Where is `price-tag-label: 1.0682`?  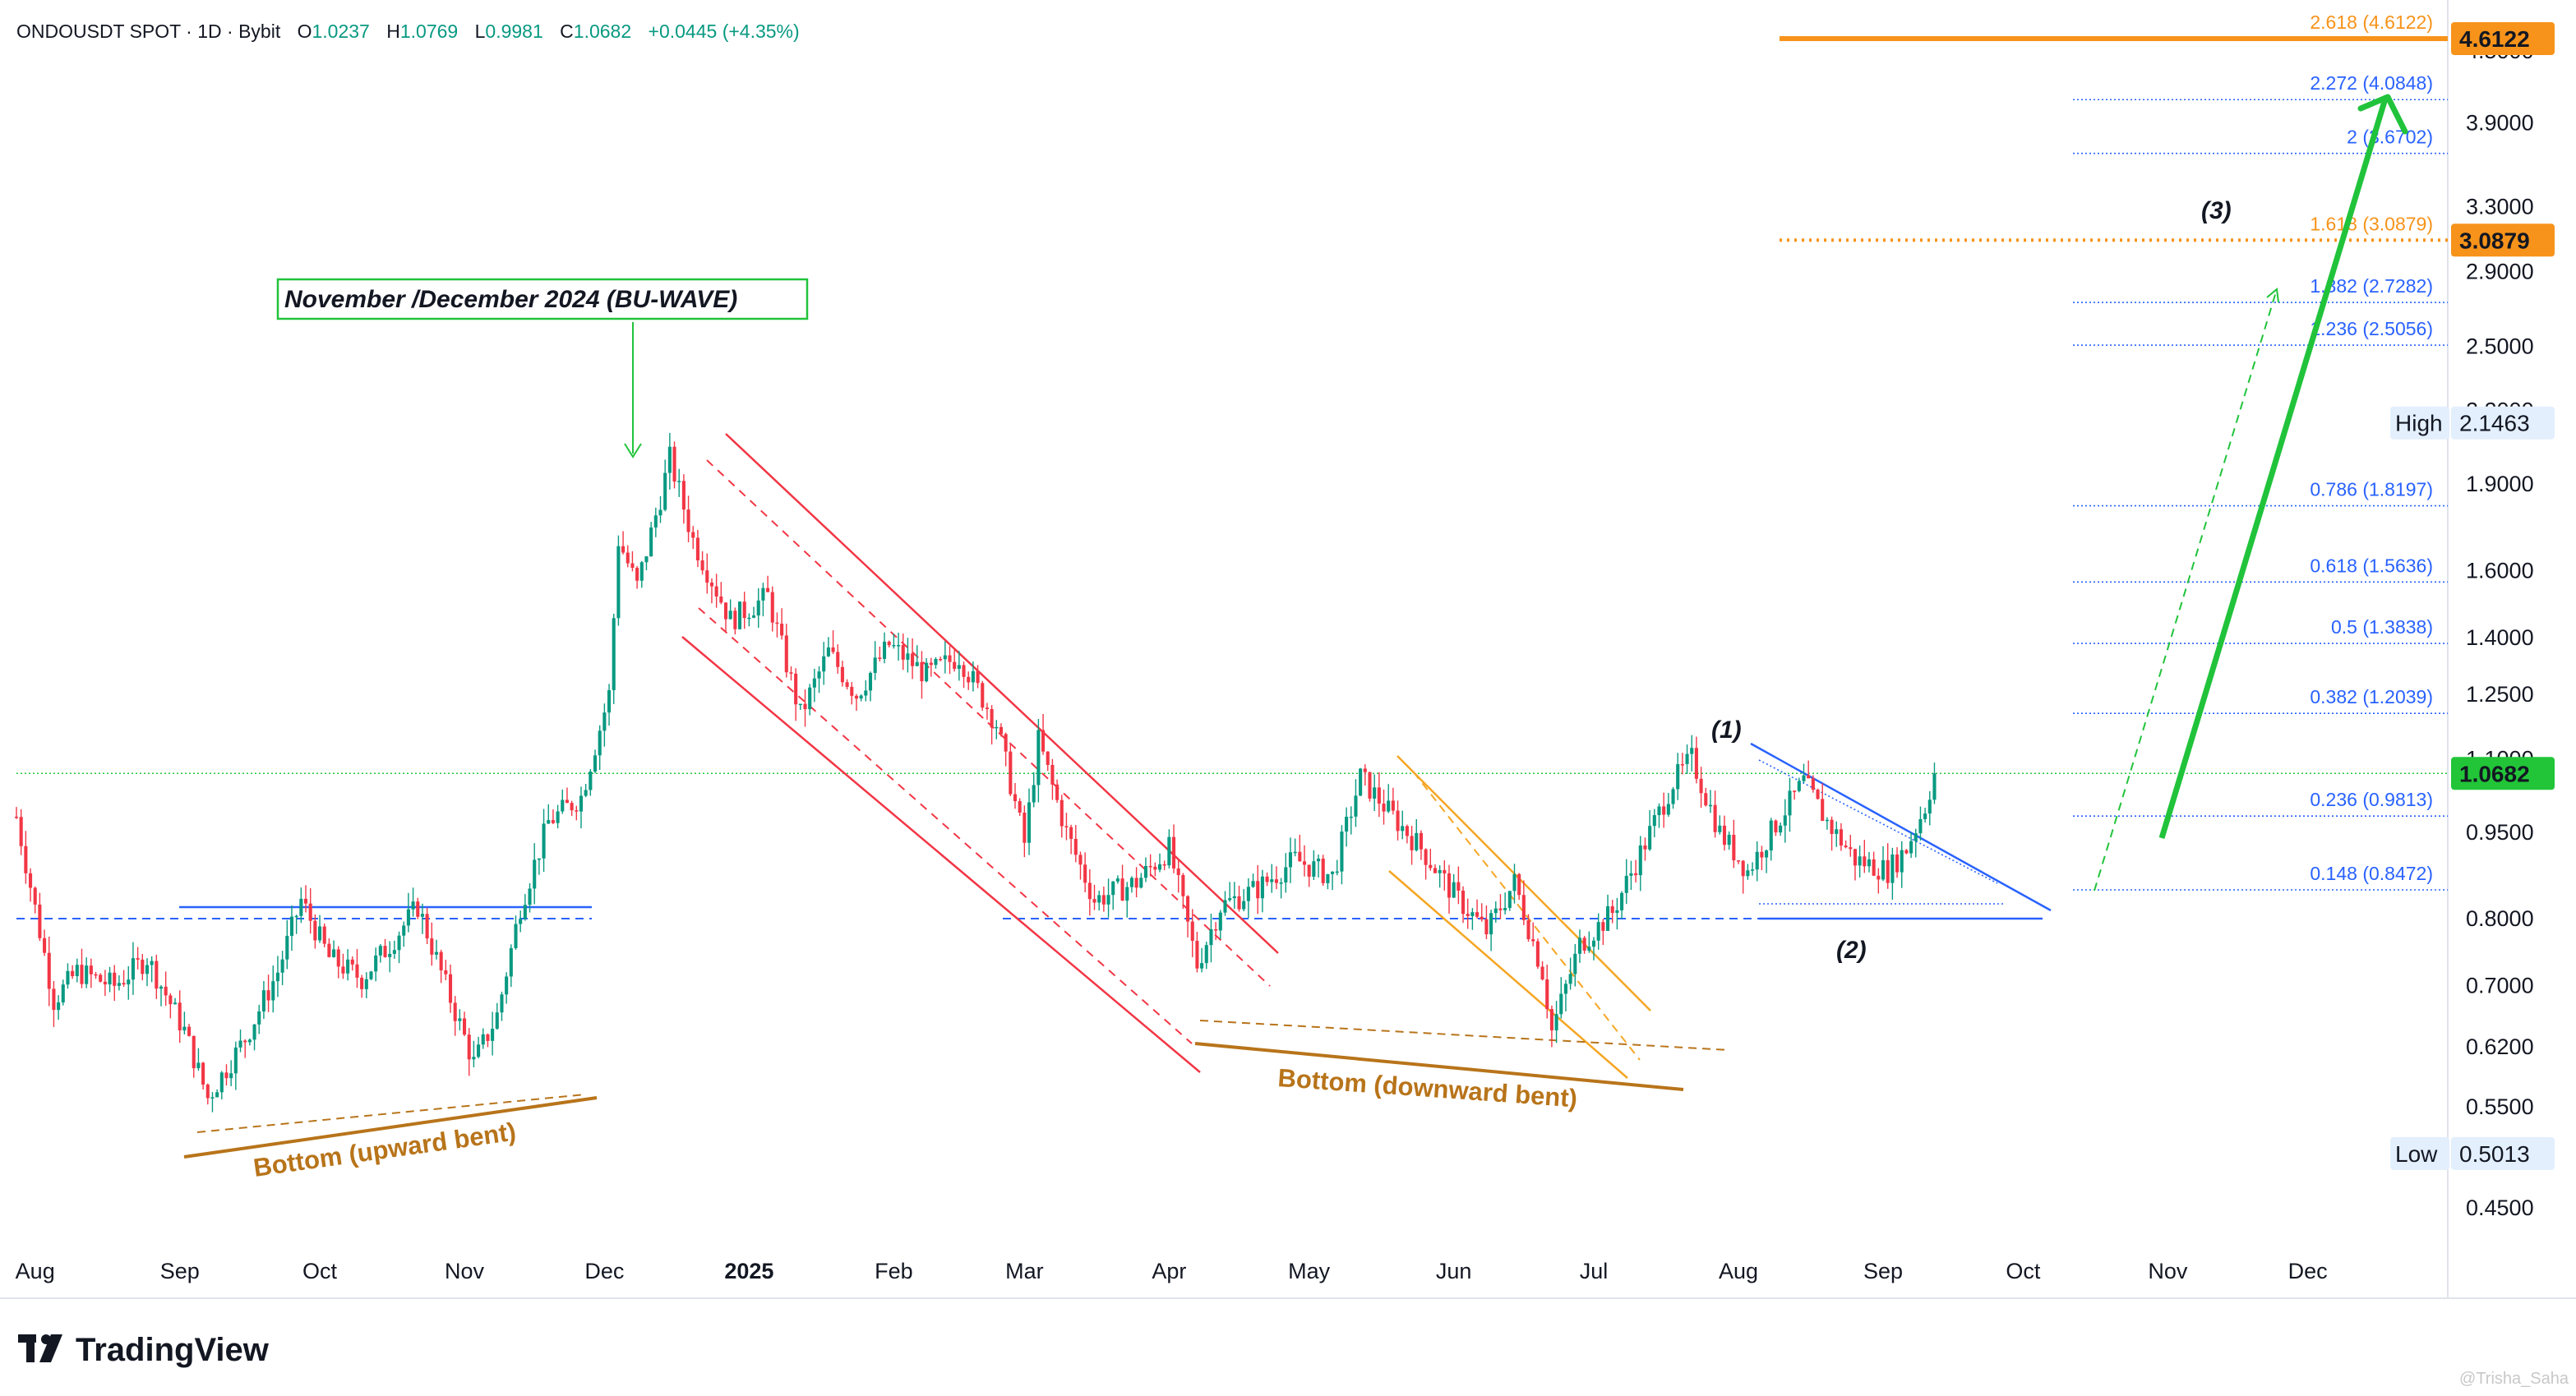
price-tag-label: 1.0682 is located at coordinates (2494, 773).